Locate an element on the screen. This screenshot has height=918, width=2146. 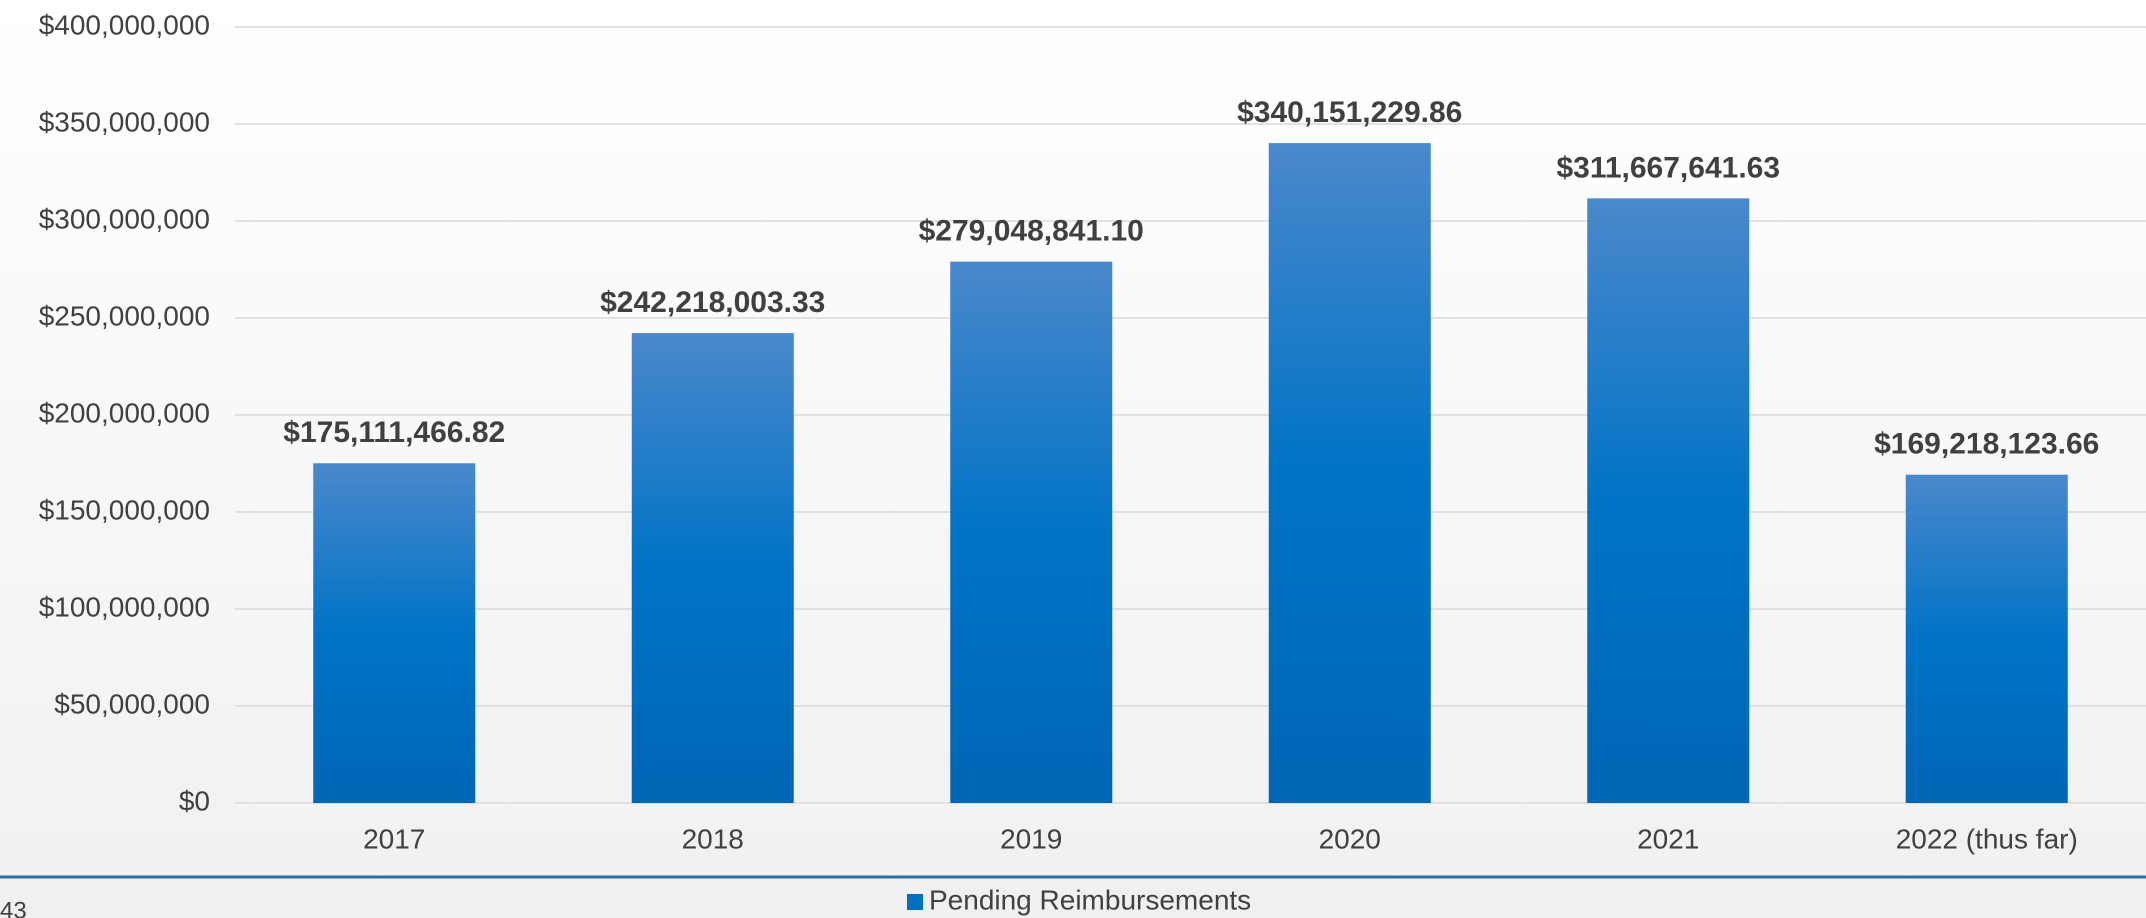
legend-marker is located at coordinates (915, 902).